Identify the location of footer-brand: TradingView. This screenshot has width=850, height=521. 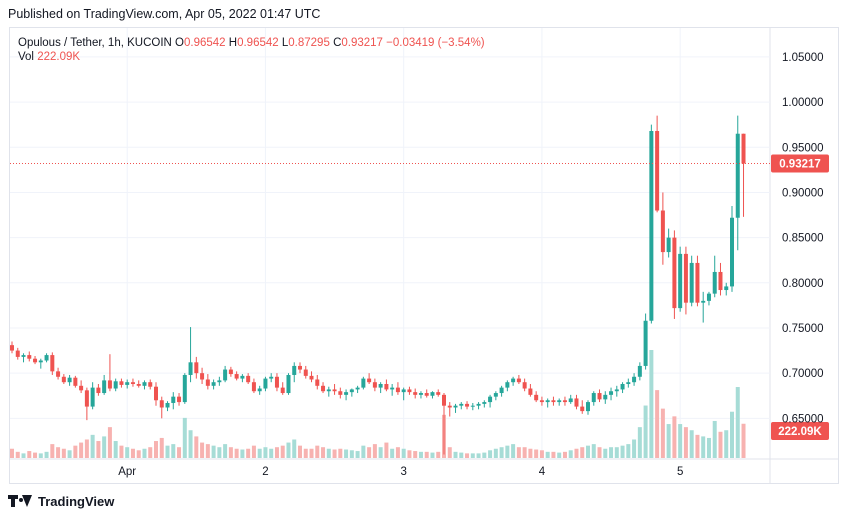
(61, 501).